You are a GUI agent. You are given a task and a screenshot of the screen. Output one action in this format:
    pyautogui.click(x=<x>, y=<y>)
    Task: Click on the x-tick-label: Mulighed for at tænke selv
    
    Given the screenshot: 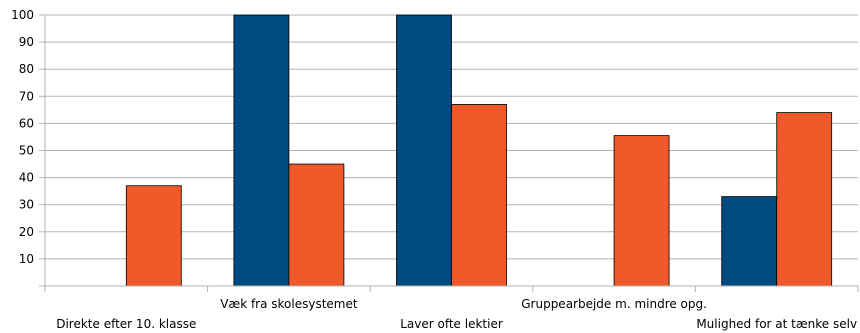 What is the action you would take?
    pyautogui.click(x=776, y=324)
    